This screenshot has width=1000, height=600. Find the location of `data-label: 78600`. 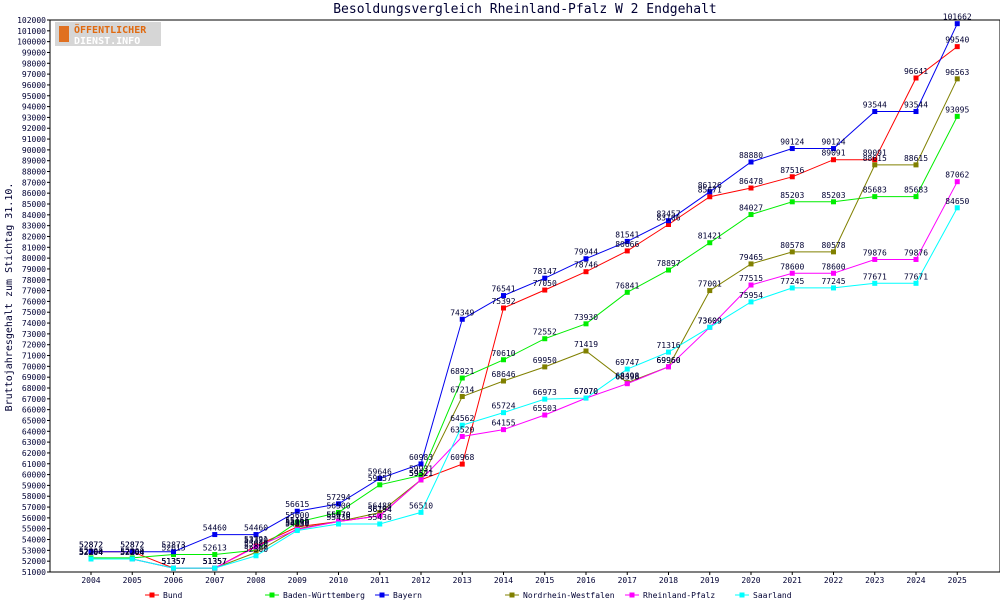

data-label: 78600 is located at coordinates (833, 266).